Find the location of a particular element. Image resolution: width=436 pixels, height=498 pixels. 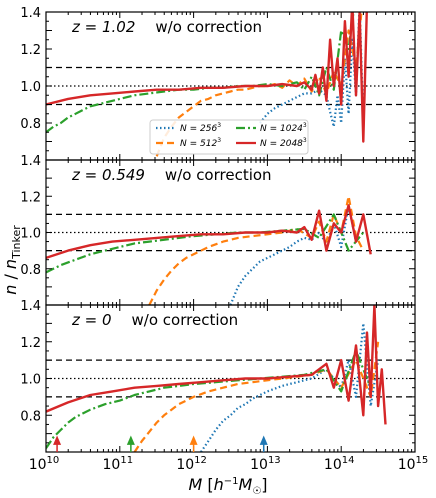

legend-label: N = 2563 is located at coordinates (200, 128).